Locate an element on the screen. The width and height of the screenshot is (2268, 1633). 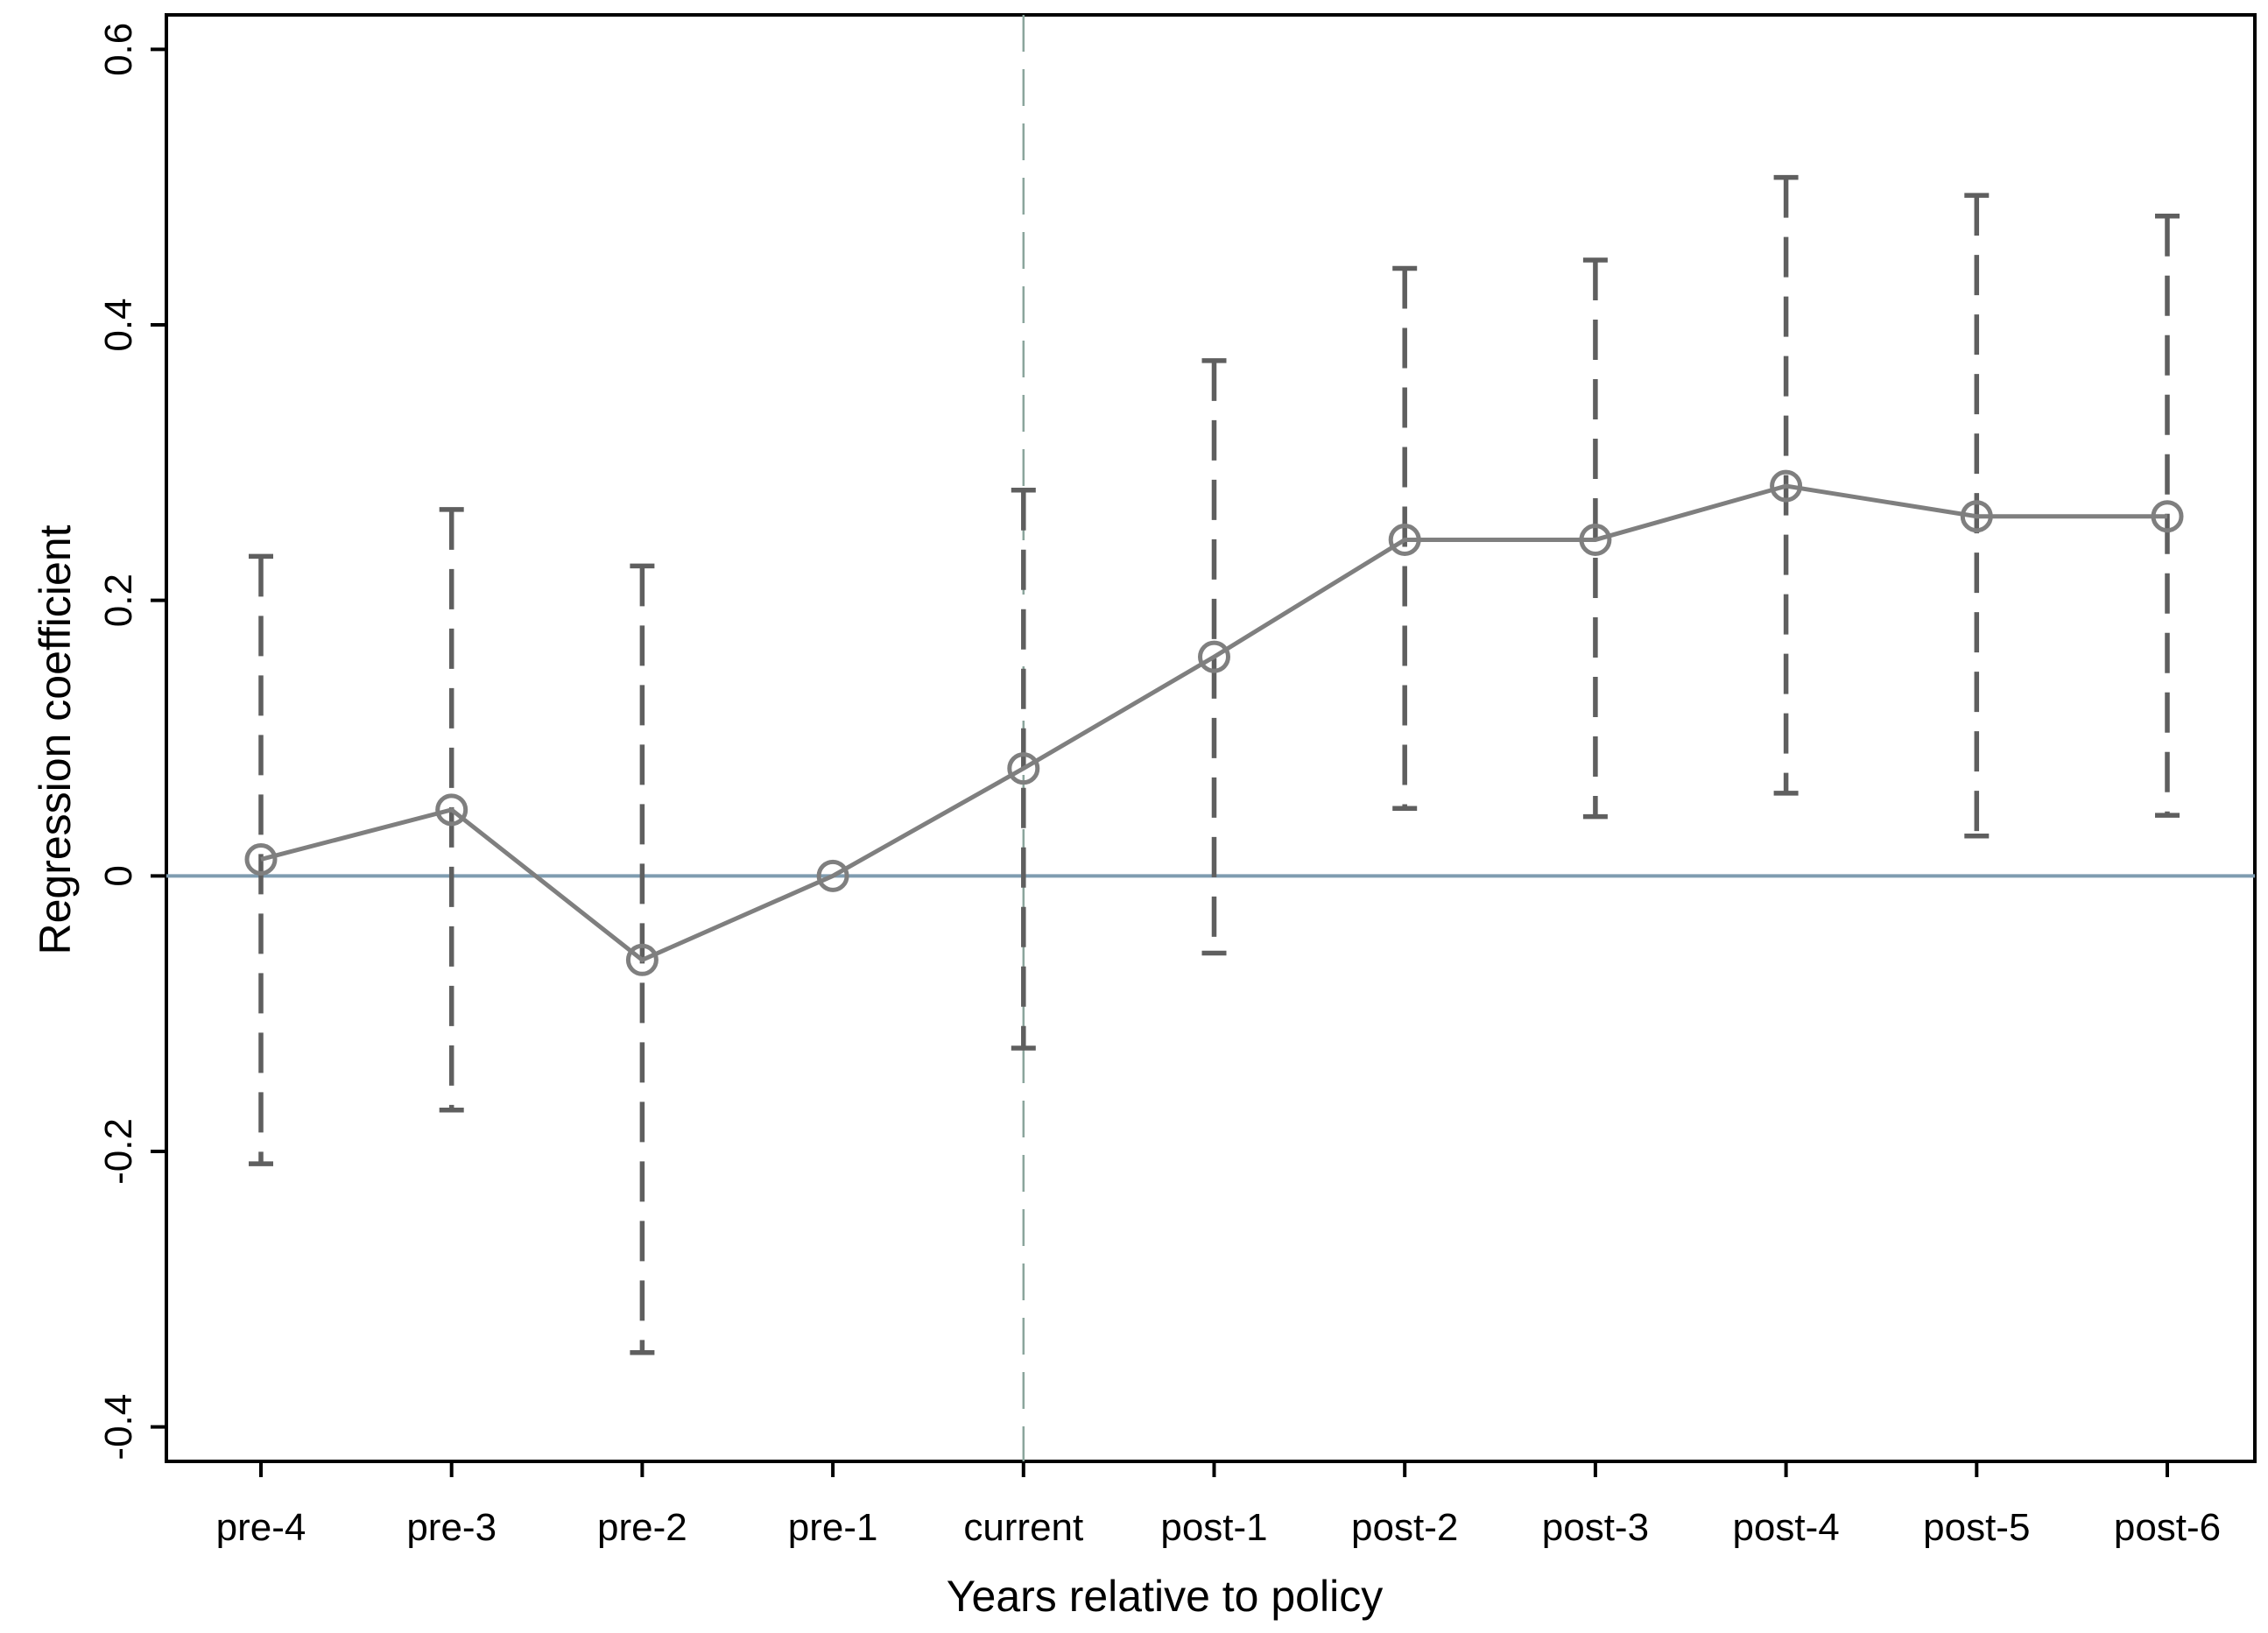
x-tick-label: post-3 is located at coordinates (1595, 1527).